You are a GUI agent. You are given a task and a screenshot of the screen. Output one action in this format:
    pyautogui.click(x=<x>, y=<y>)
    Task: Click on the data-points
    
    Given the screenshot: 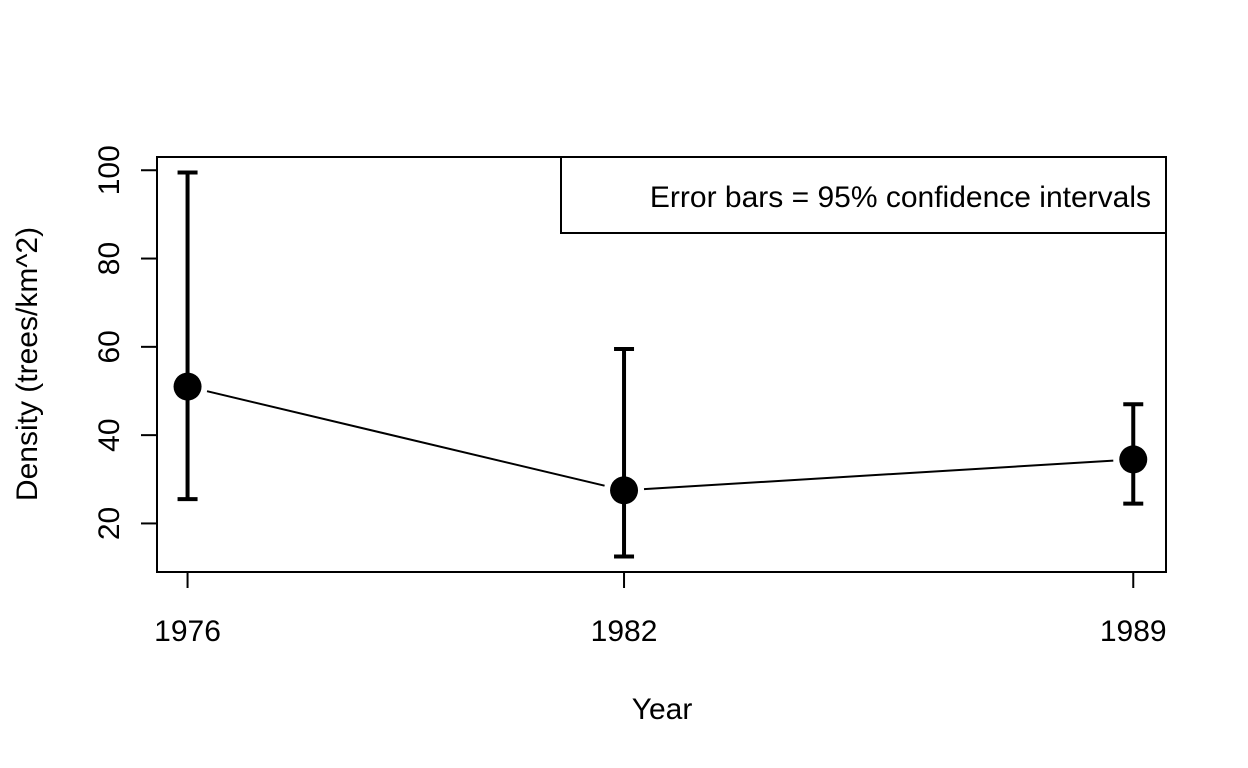 What is the action you would take?
    pyautogui.click(x=660, y=438)
    